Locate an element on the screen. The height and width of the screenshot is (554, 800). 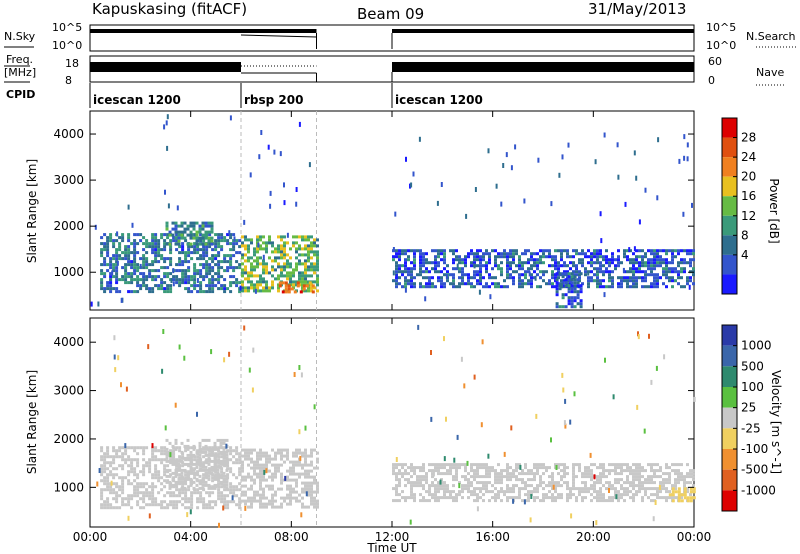
cpid-segment-label: icescan 1200 is located at coordinates (137, 100).